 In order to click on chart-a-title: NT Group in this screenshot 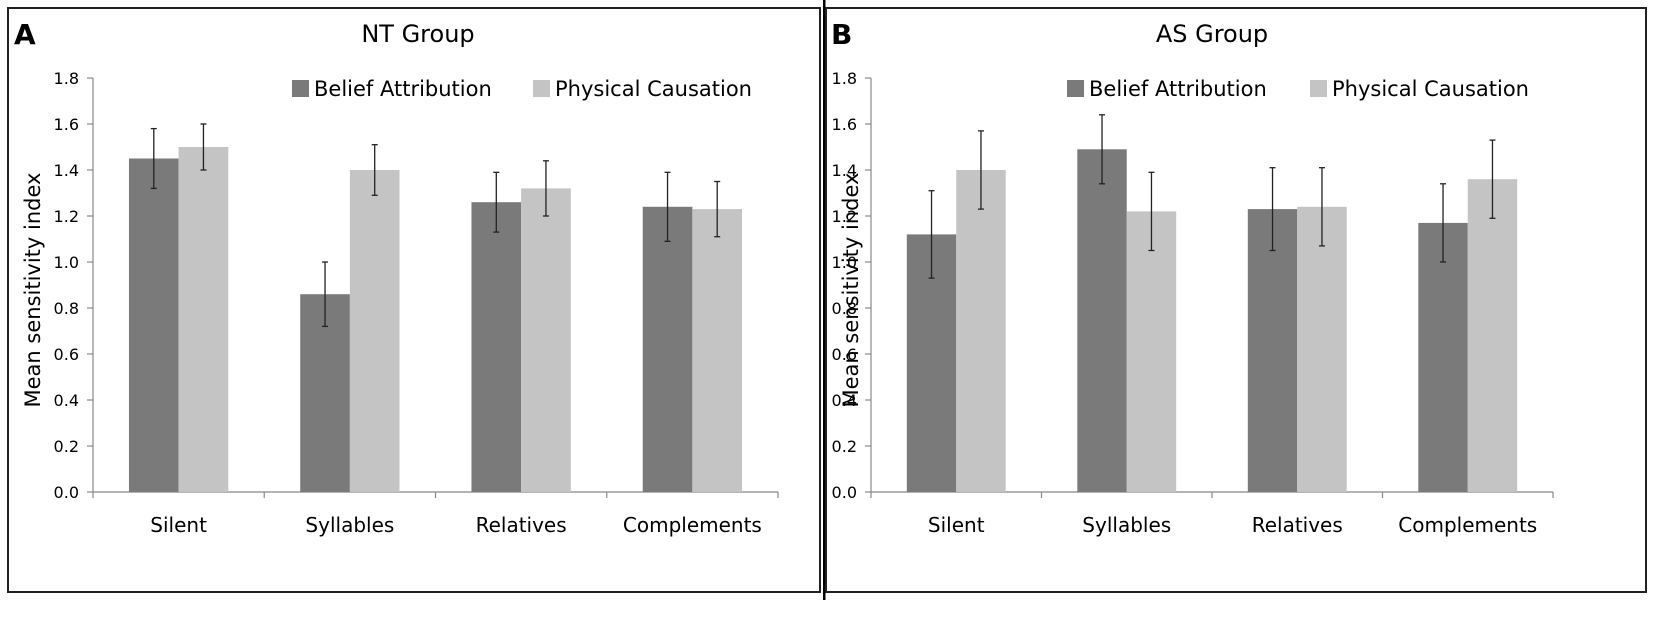, I will do `click(417, 34)`.